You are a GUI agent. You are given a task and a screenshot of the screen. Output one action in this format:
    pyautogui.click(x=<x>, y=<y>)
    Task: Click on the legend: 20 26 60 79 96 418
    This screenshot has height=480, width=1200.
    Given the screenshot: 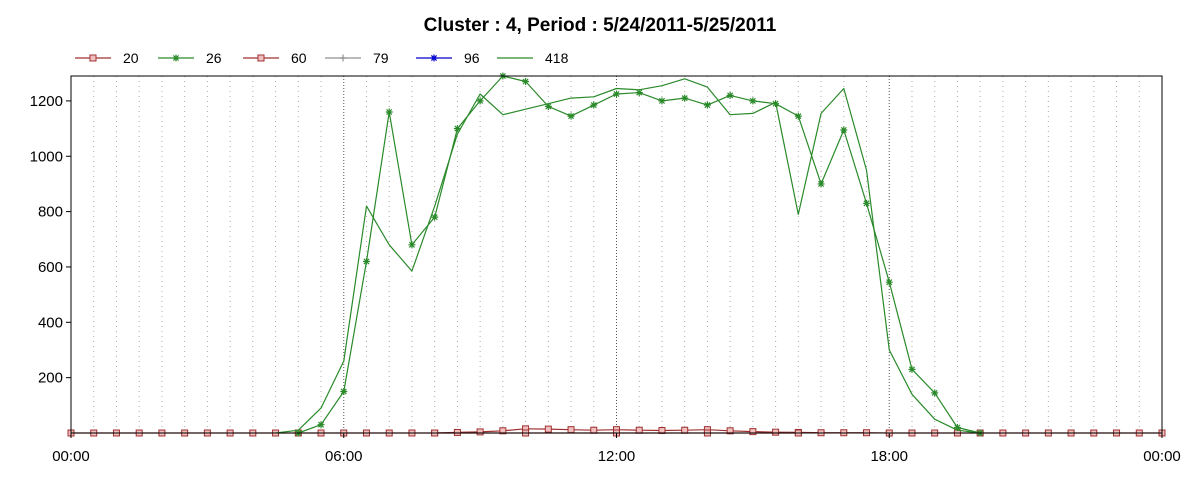 What is the action you would take?
    pyautogui.click(x=322, y=58)
    